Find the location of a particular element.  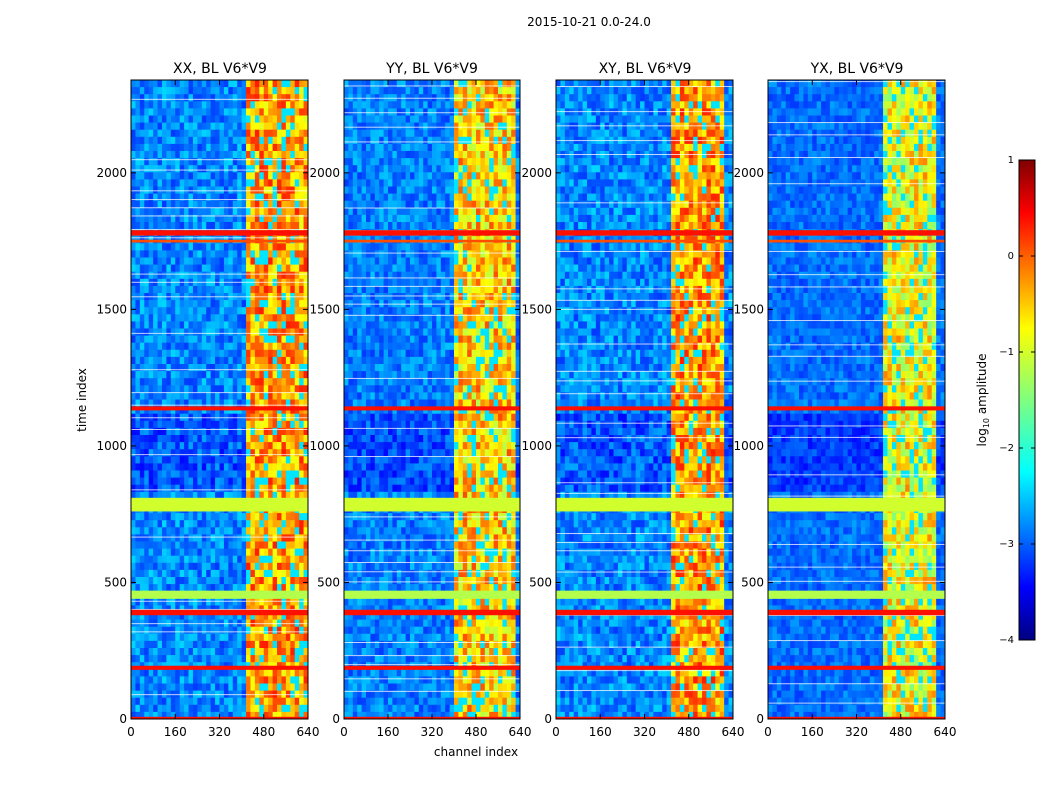

y-tick-label: 500 is located at coordinates (115, 582).